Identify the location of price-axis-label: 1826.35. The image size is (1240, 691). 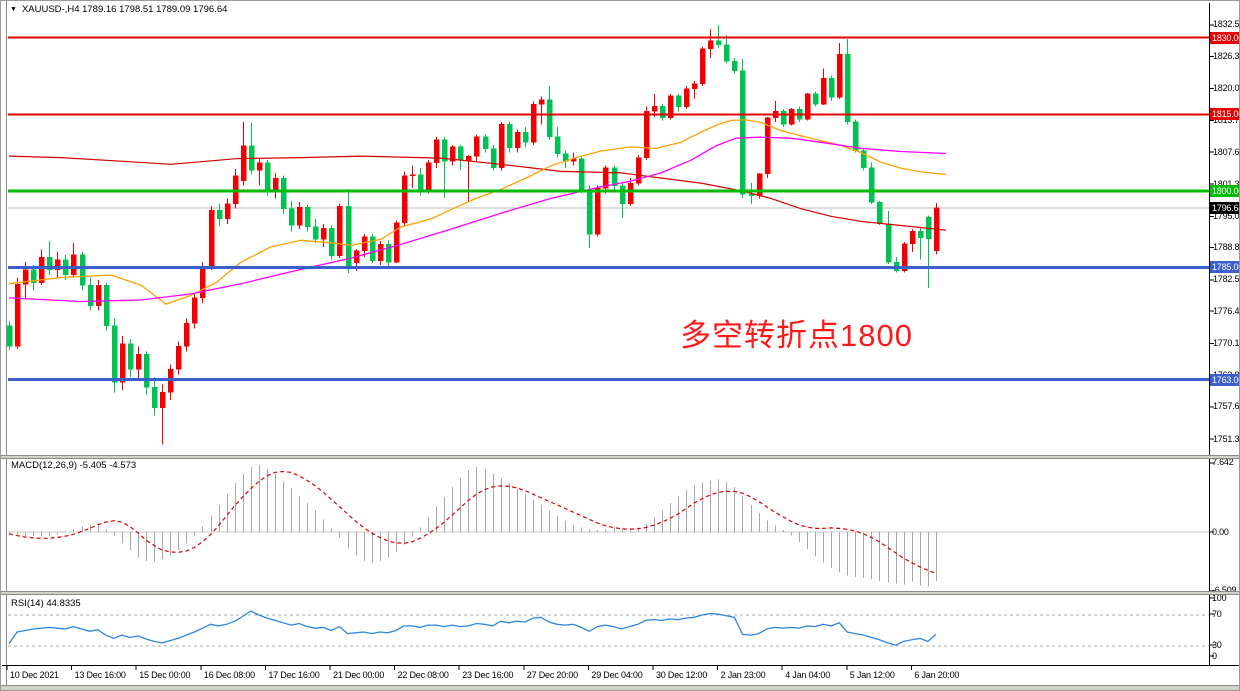
(1226, 55).